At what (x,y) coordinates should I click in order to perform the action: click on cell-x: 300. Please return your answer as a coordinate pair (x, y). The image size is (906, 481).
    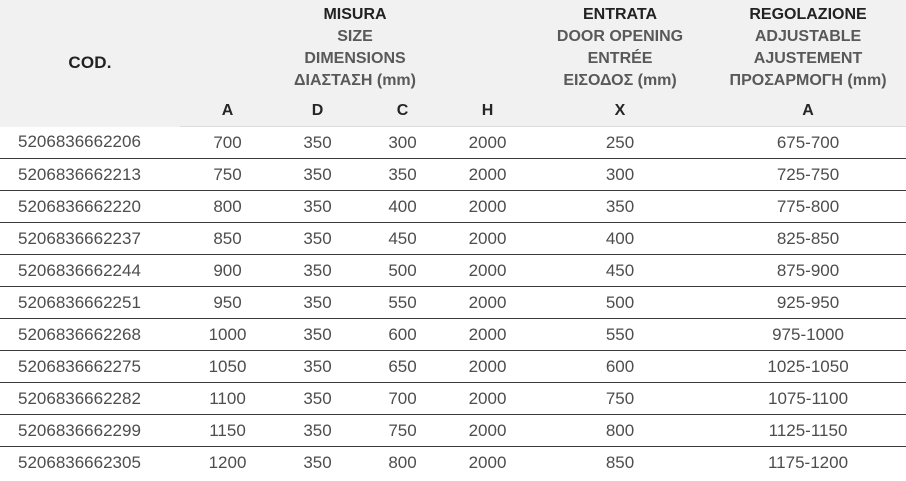
    Looking at the image, I should click on (620, 174).